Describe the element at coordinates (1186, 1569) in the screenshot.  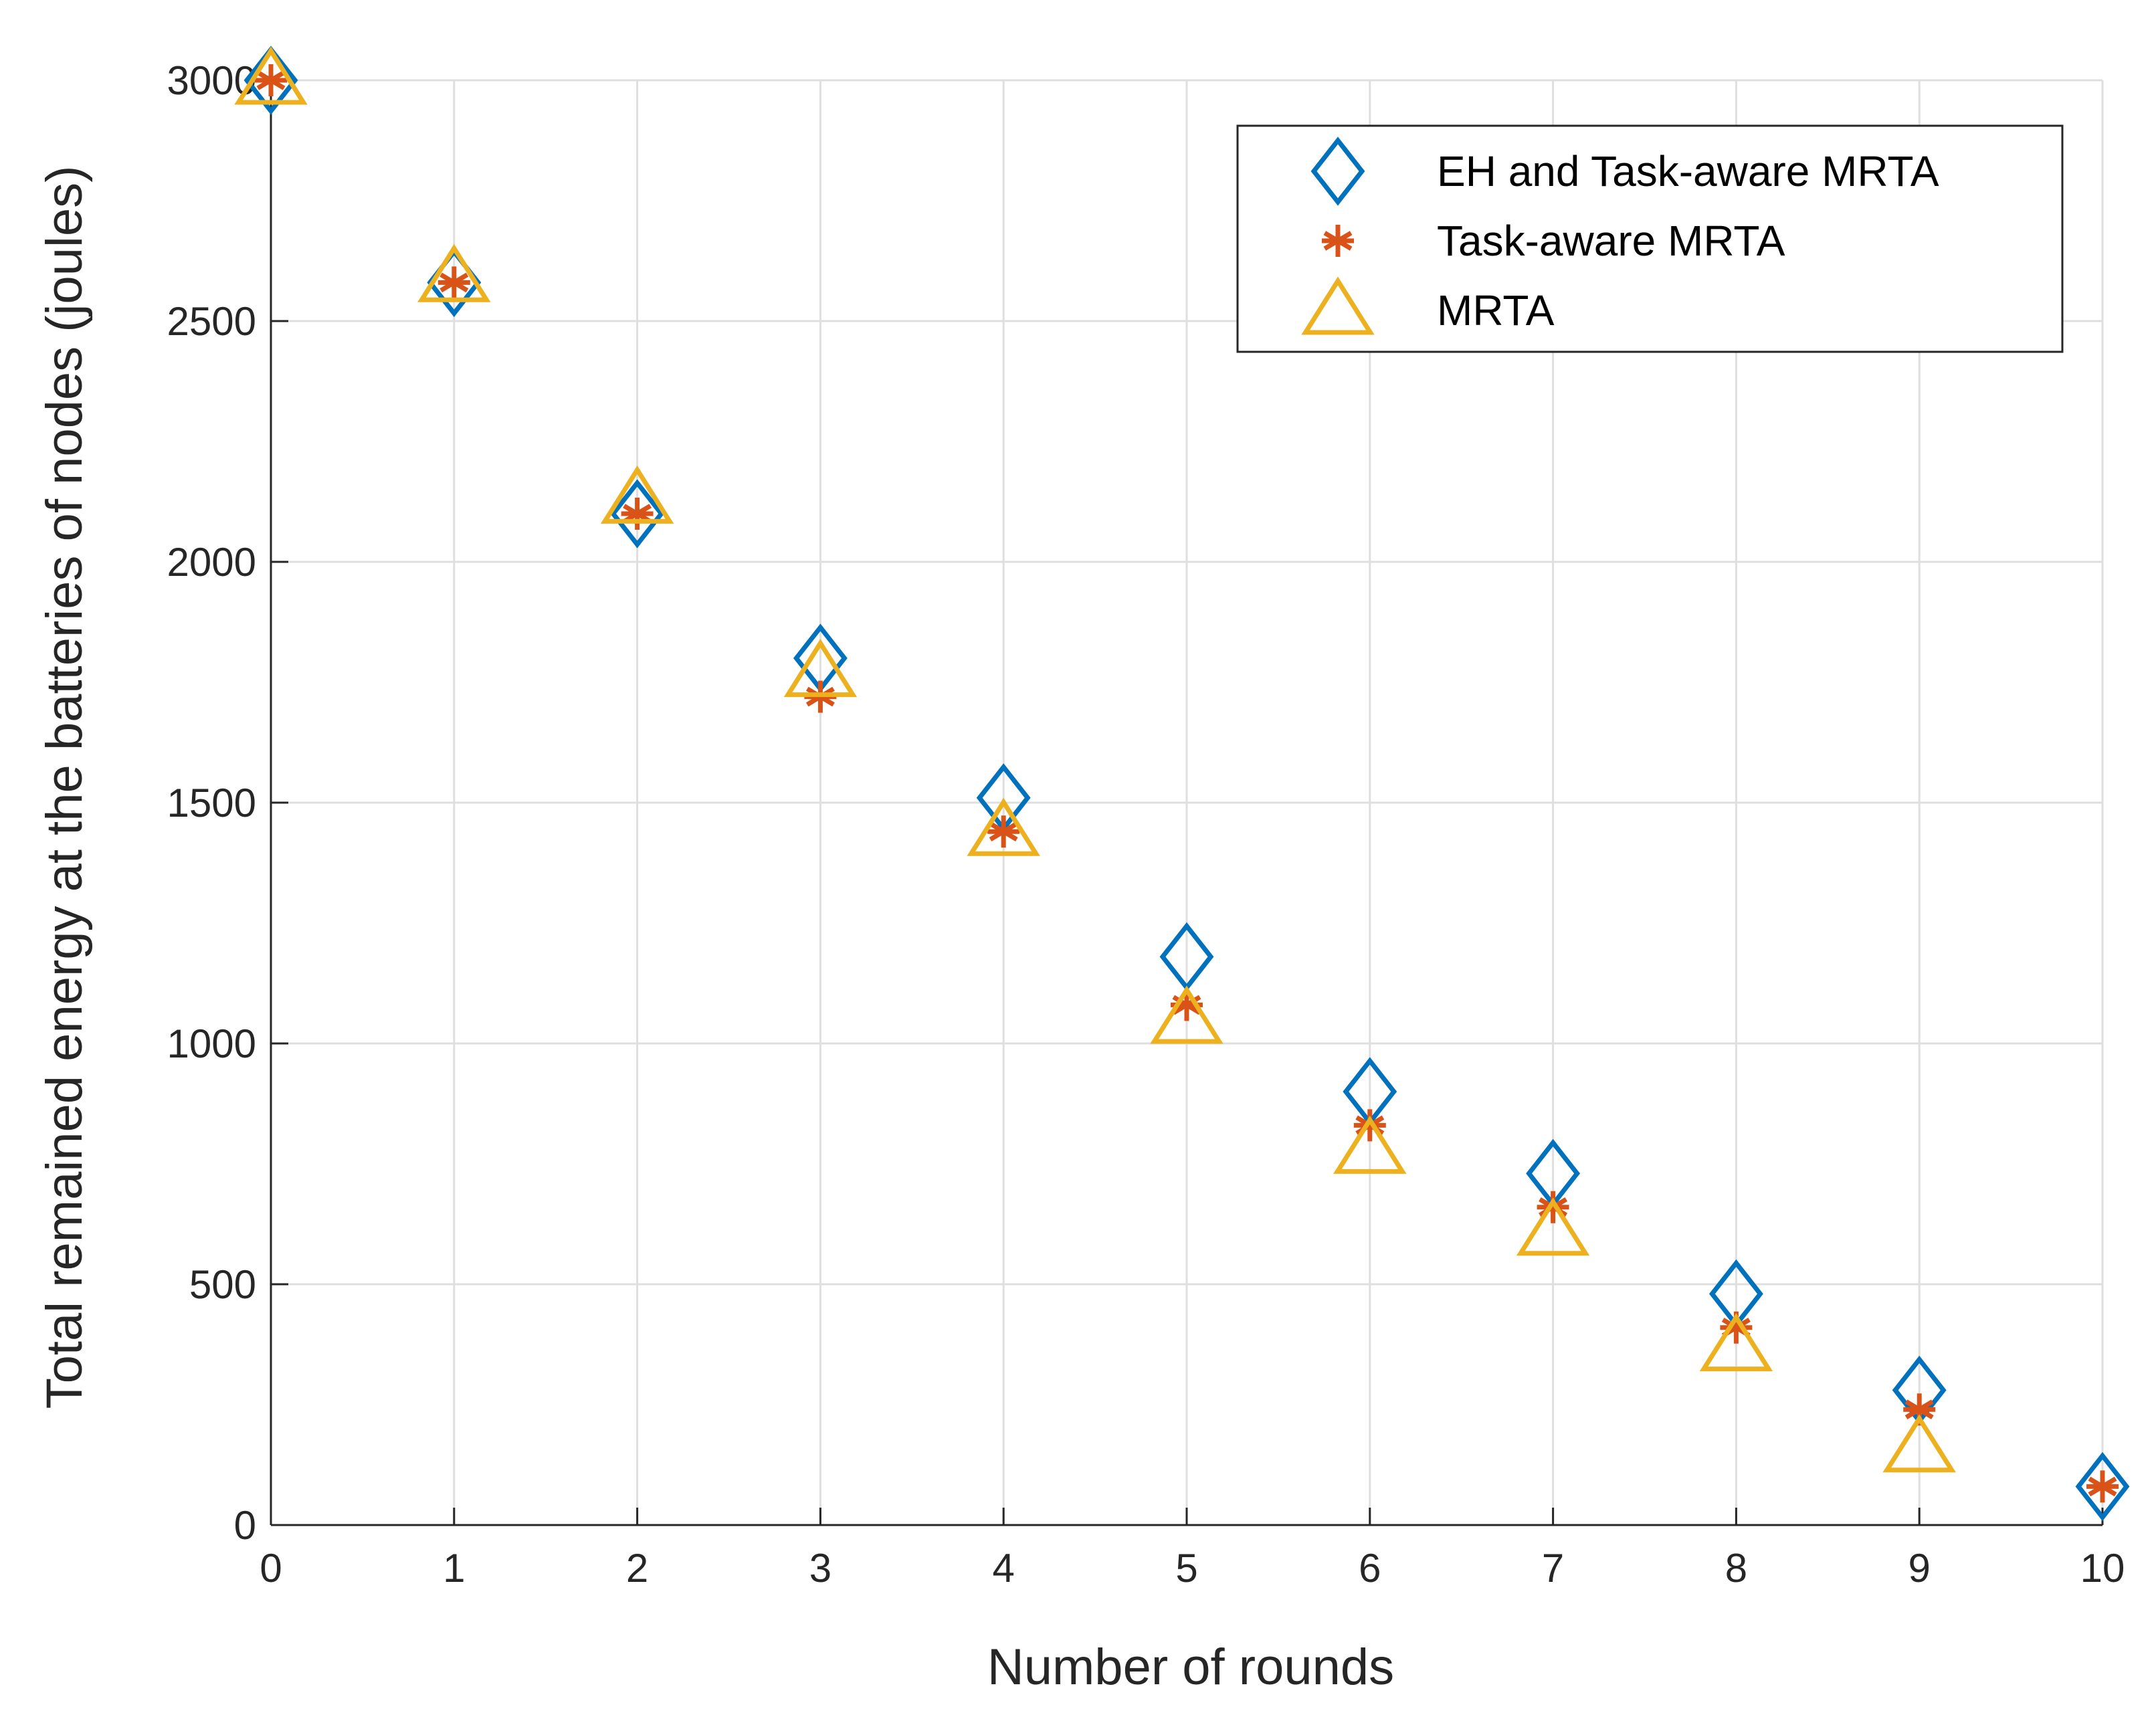
I see `x-tick-label: 5` at that location.